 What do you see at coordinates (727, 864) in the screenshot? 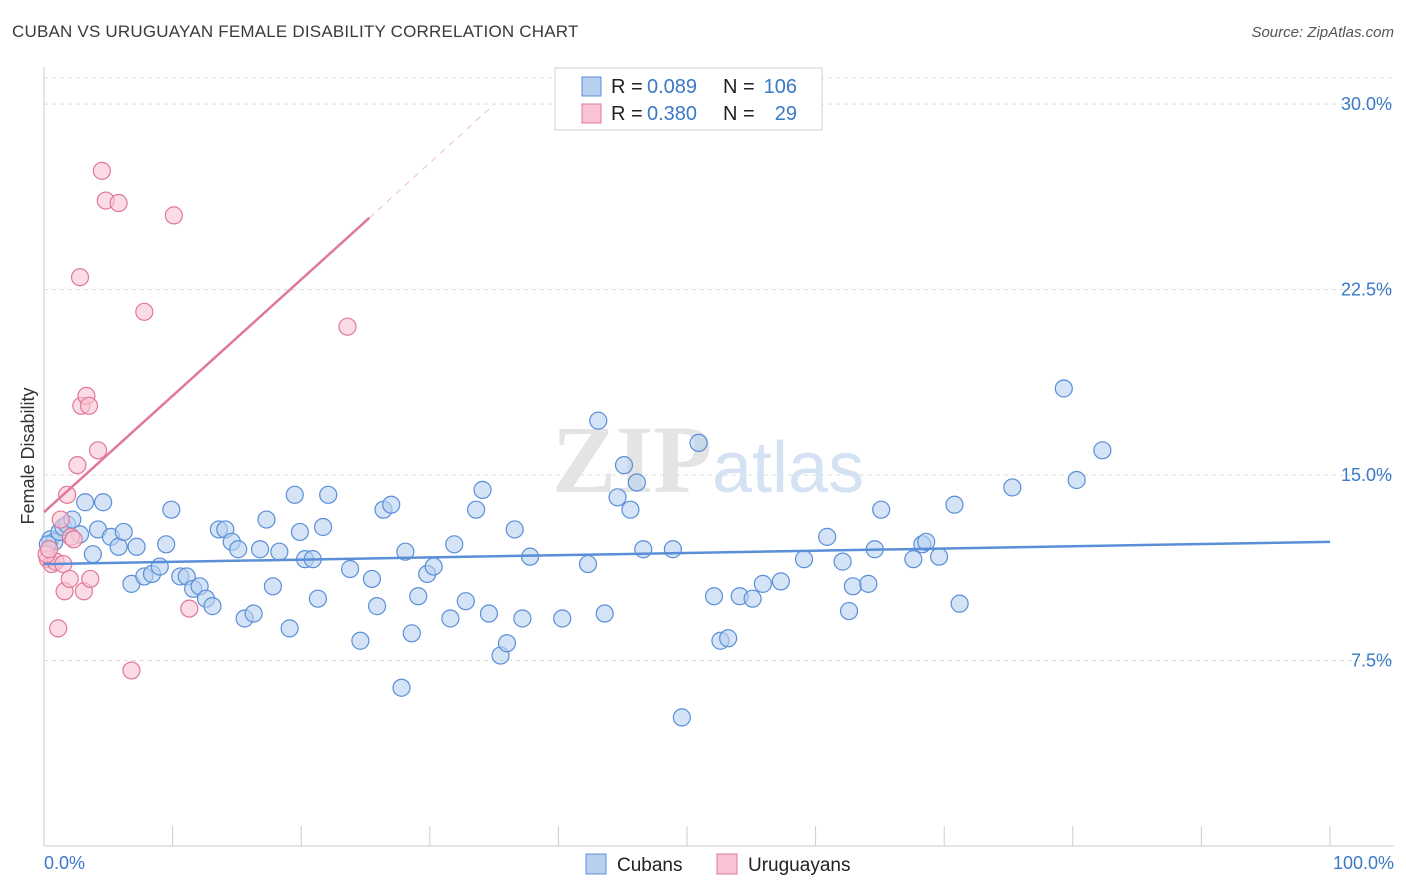
I see `legend-bottom-swatch-uruguayans` at bounding box center [727, 864].